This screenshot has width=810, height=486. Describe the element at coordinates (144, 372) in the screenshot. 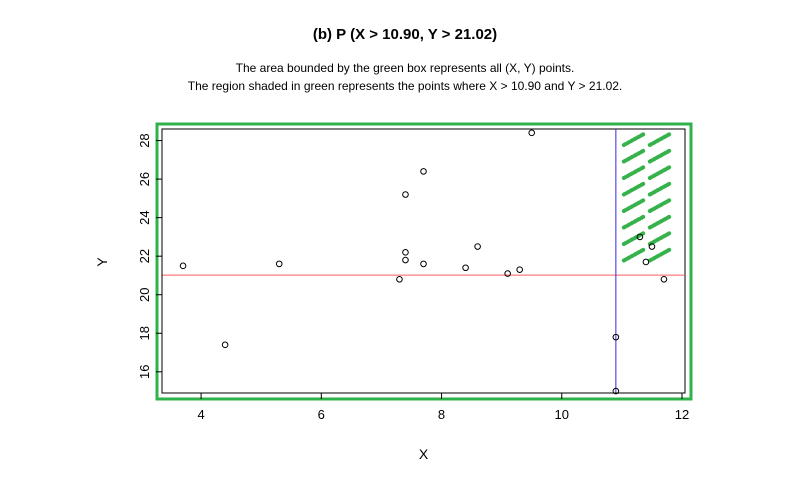

I see `y-tick-label: 16` at that location.